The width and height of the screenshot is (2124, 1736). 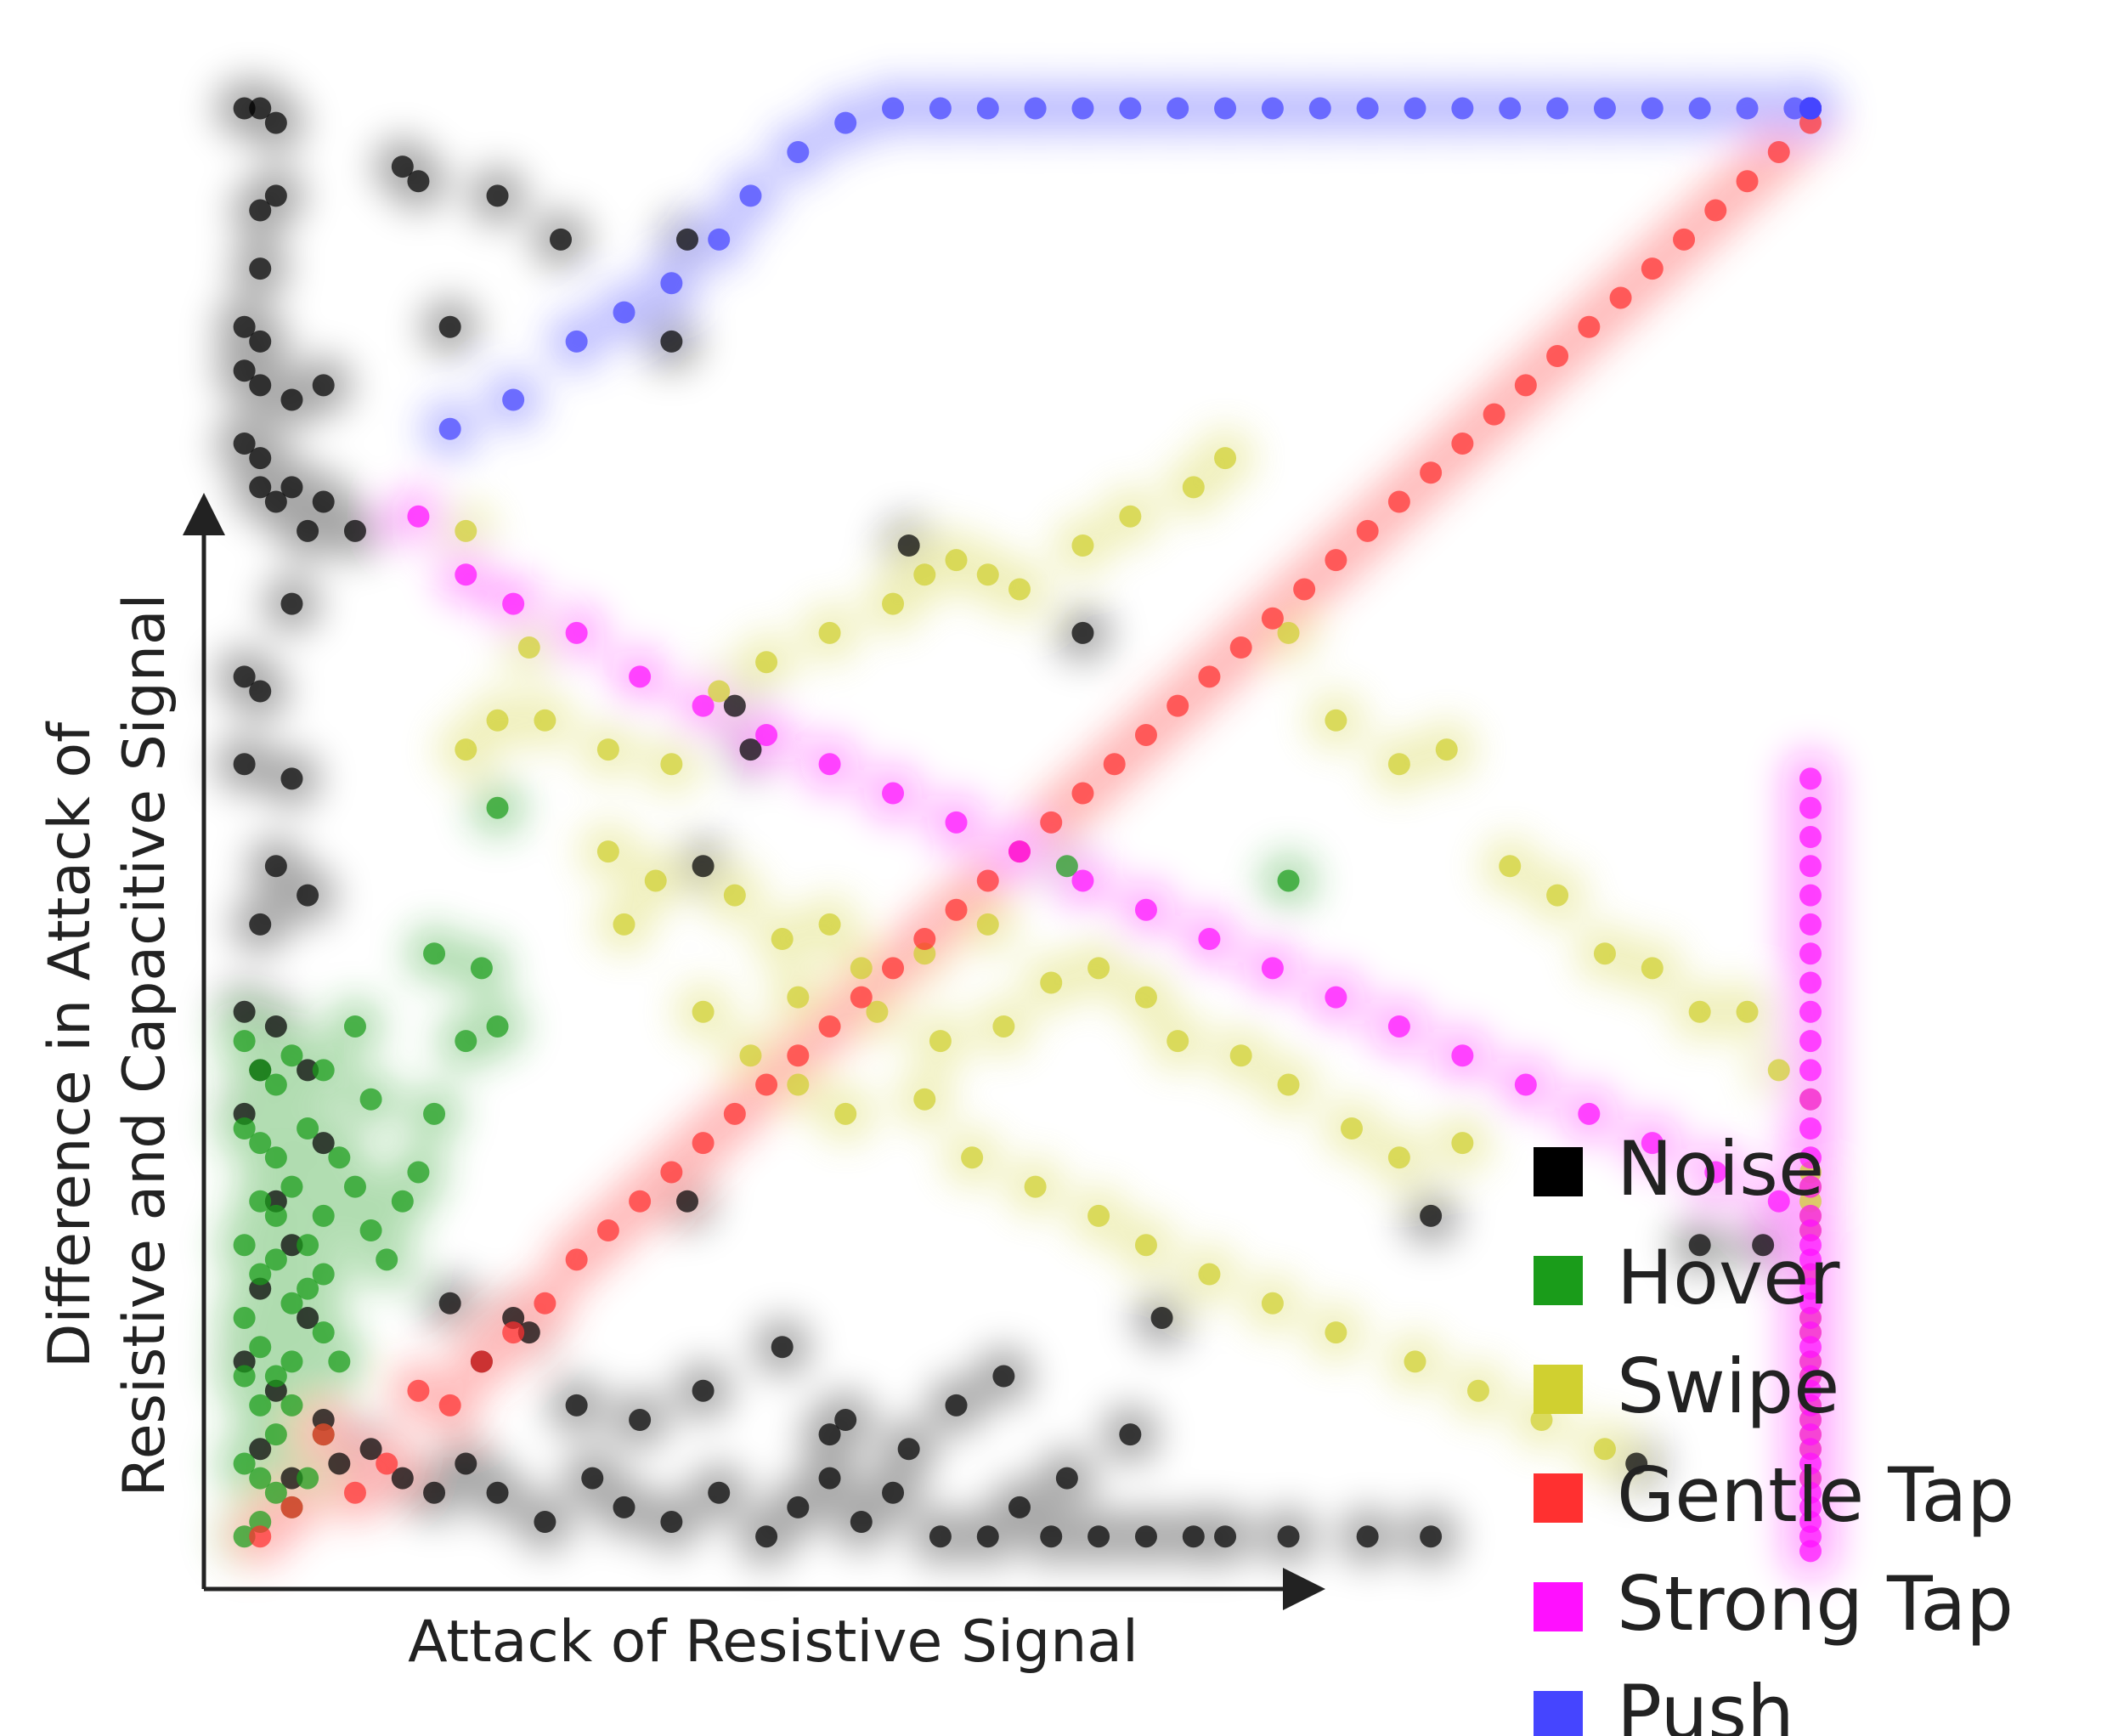 I want to click on legend-swatch-push, so click(x=1559, y=1714).